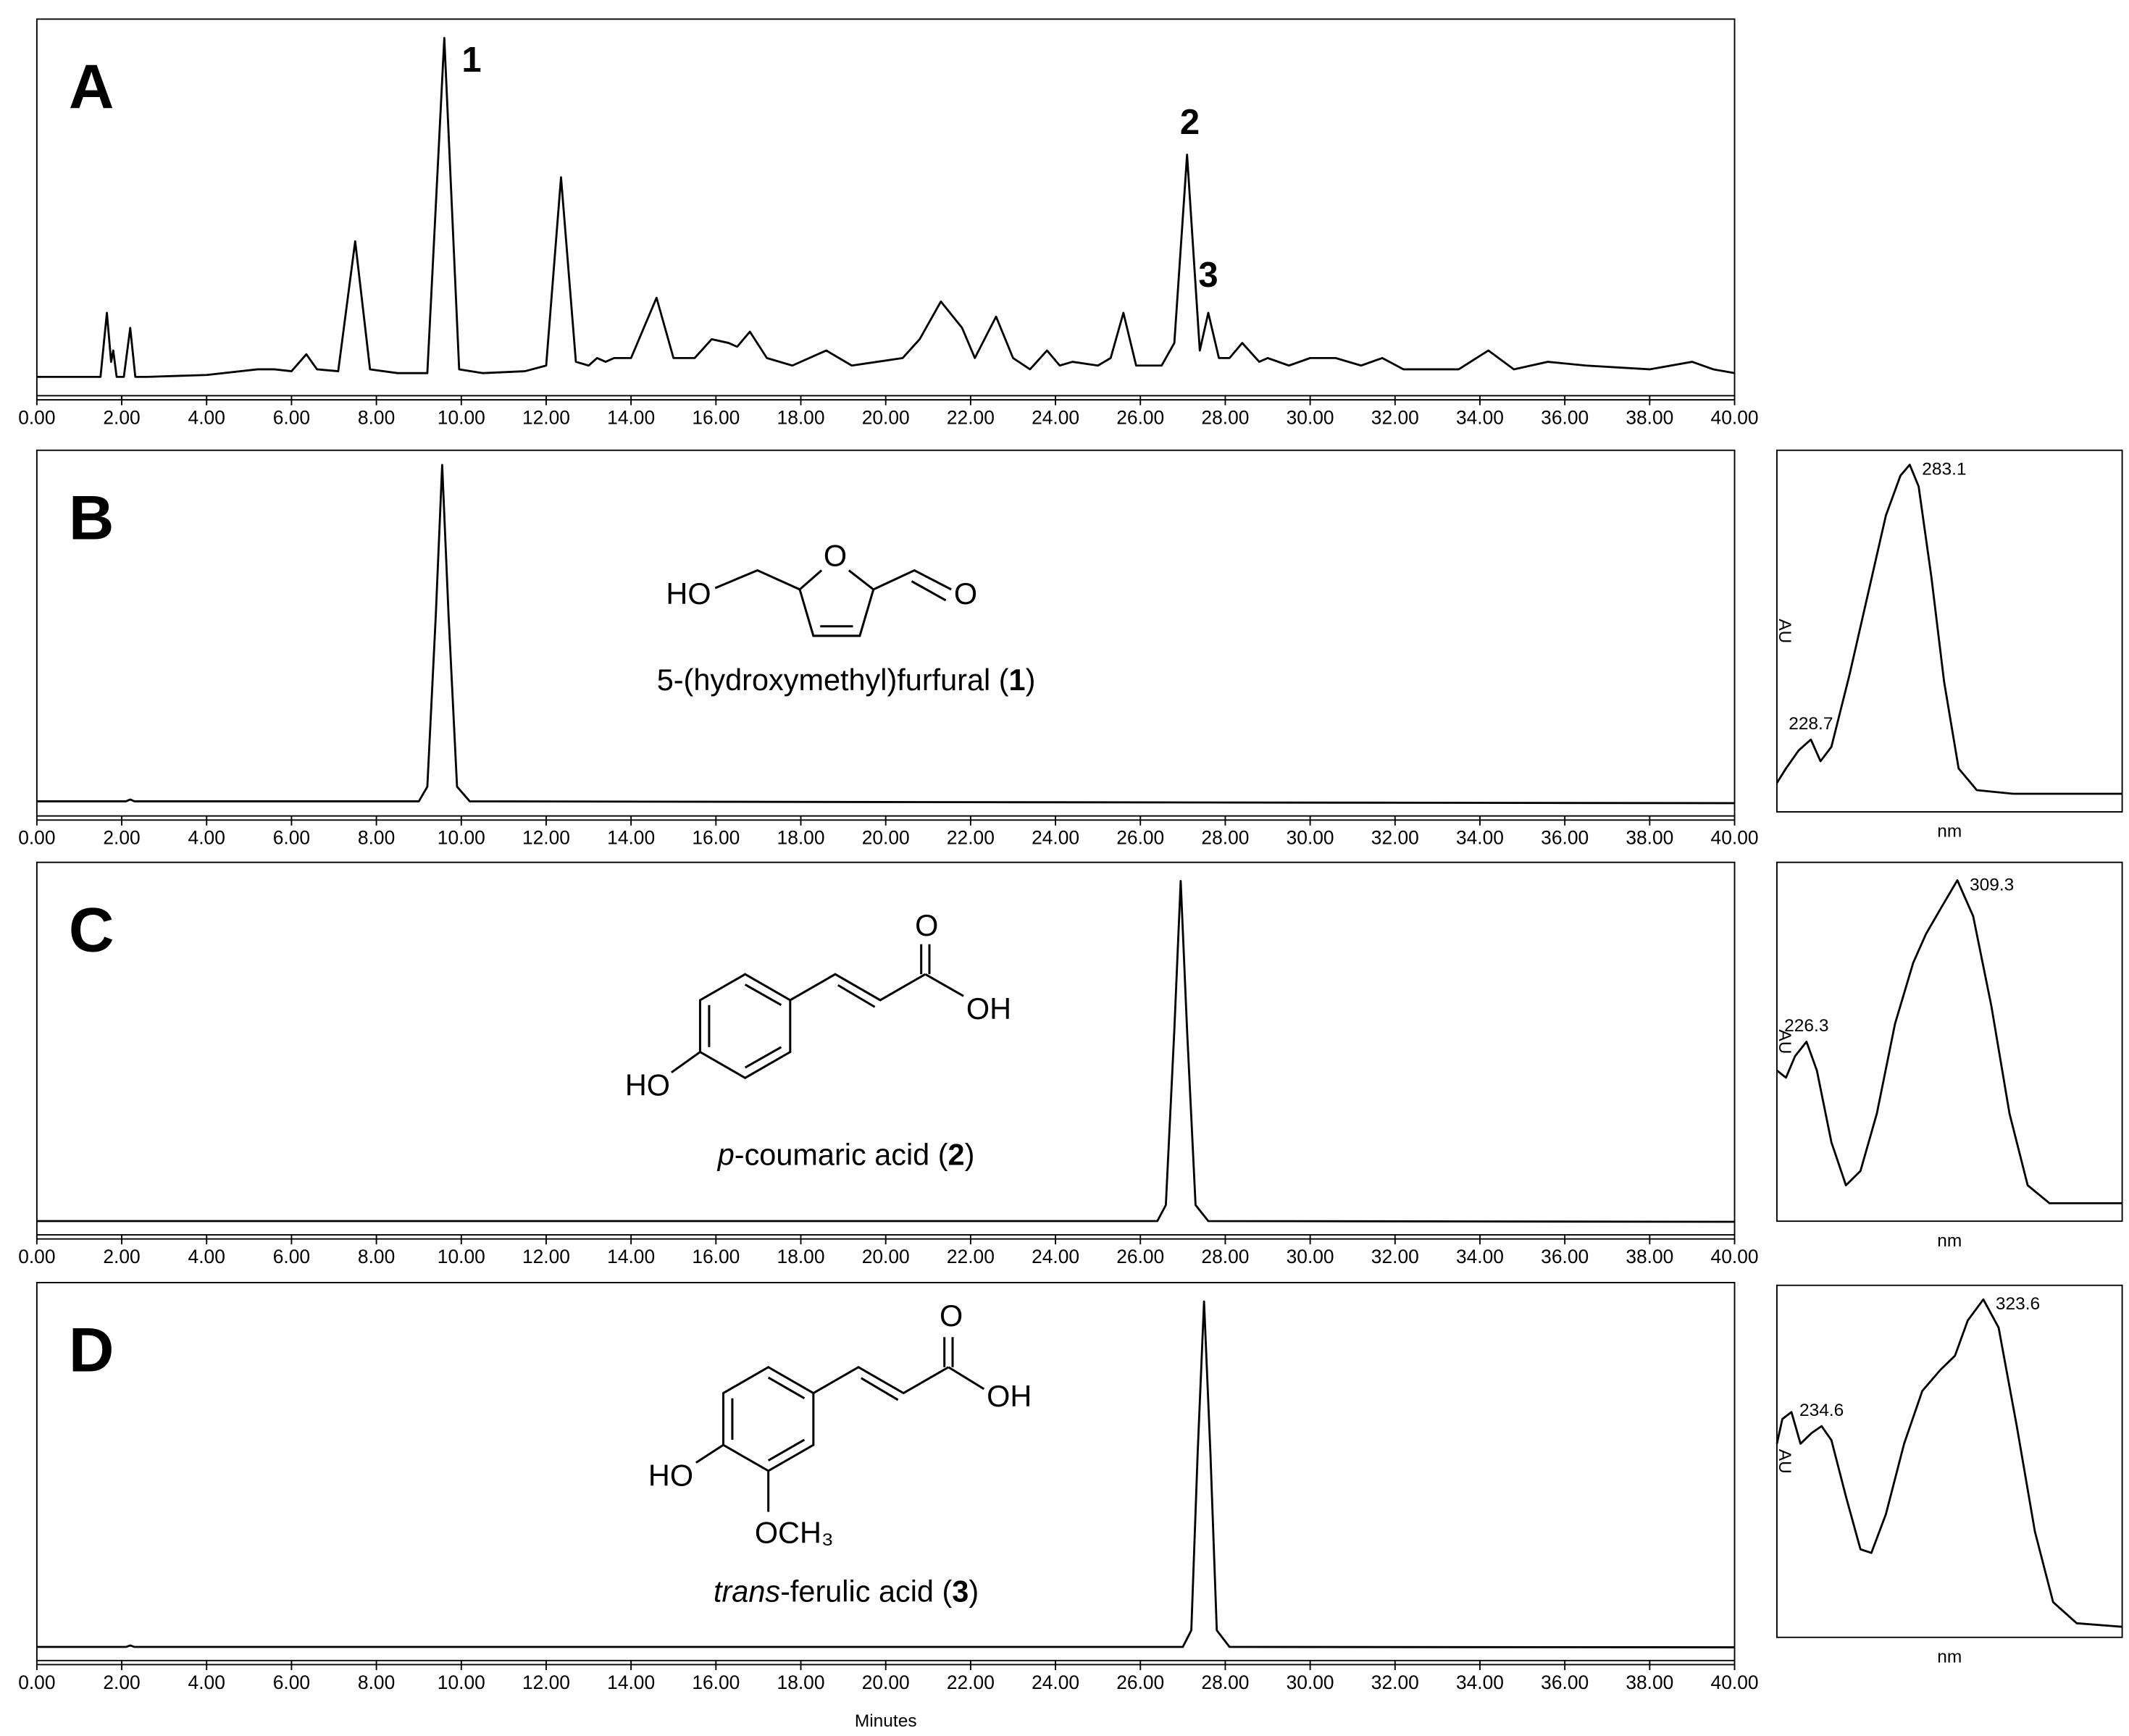 The image size is (2129, 1736). What do you see at coordinates (1821, 1410) in the screenshot?
I see `peak-label: 234.6` at bounding box center [1821, 1410].